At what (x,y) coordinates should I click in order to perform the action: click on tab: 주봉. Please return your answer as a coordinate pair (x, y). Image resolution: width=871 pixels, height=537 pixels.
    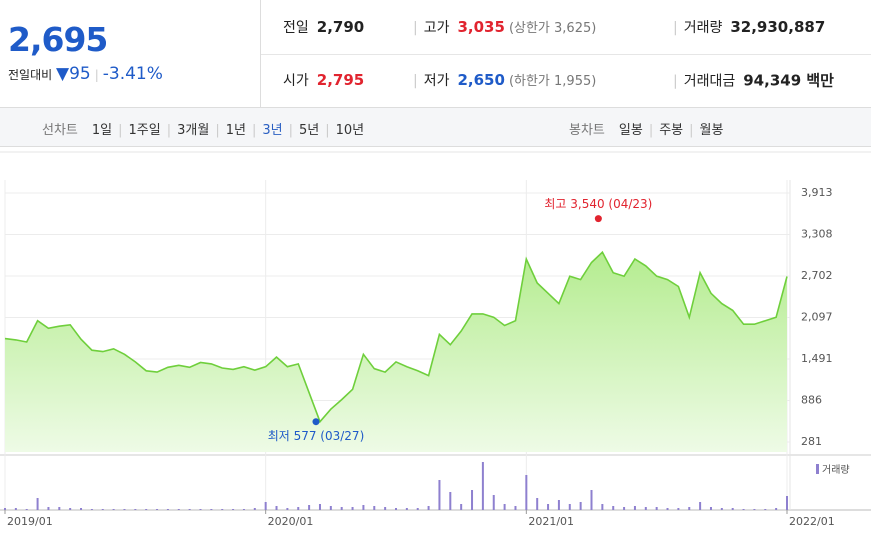
    Looking at the image, I should click on (671, 130).